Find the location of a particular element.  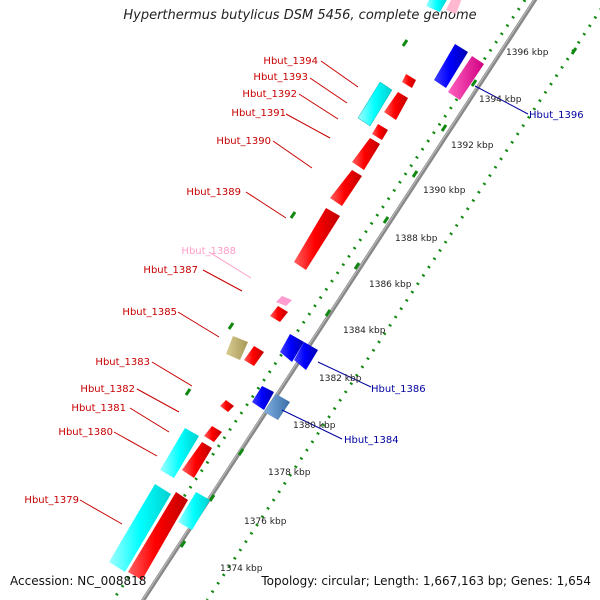

olive-feature-hbut1385 is located at coordinates (237, 348).